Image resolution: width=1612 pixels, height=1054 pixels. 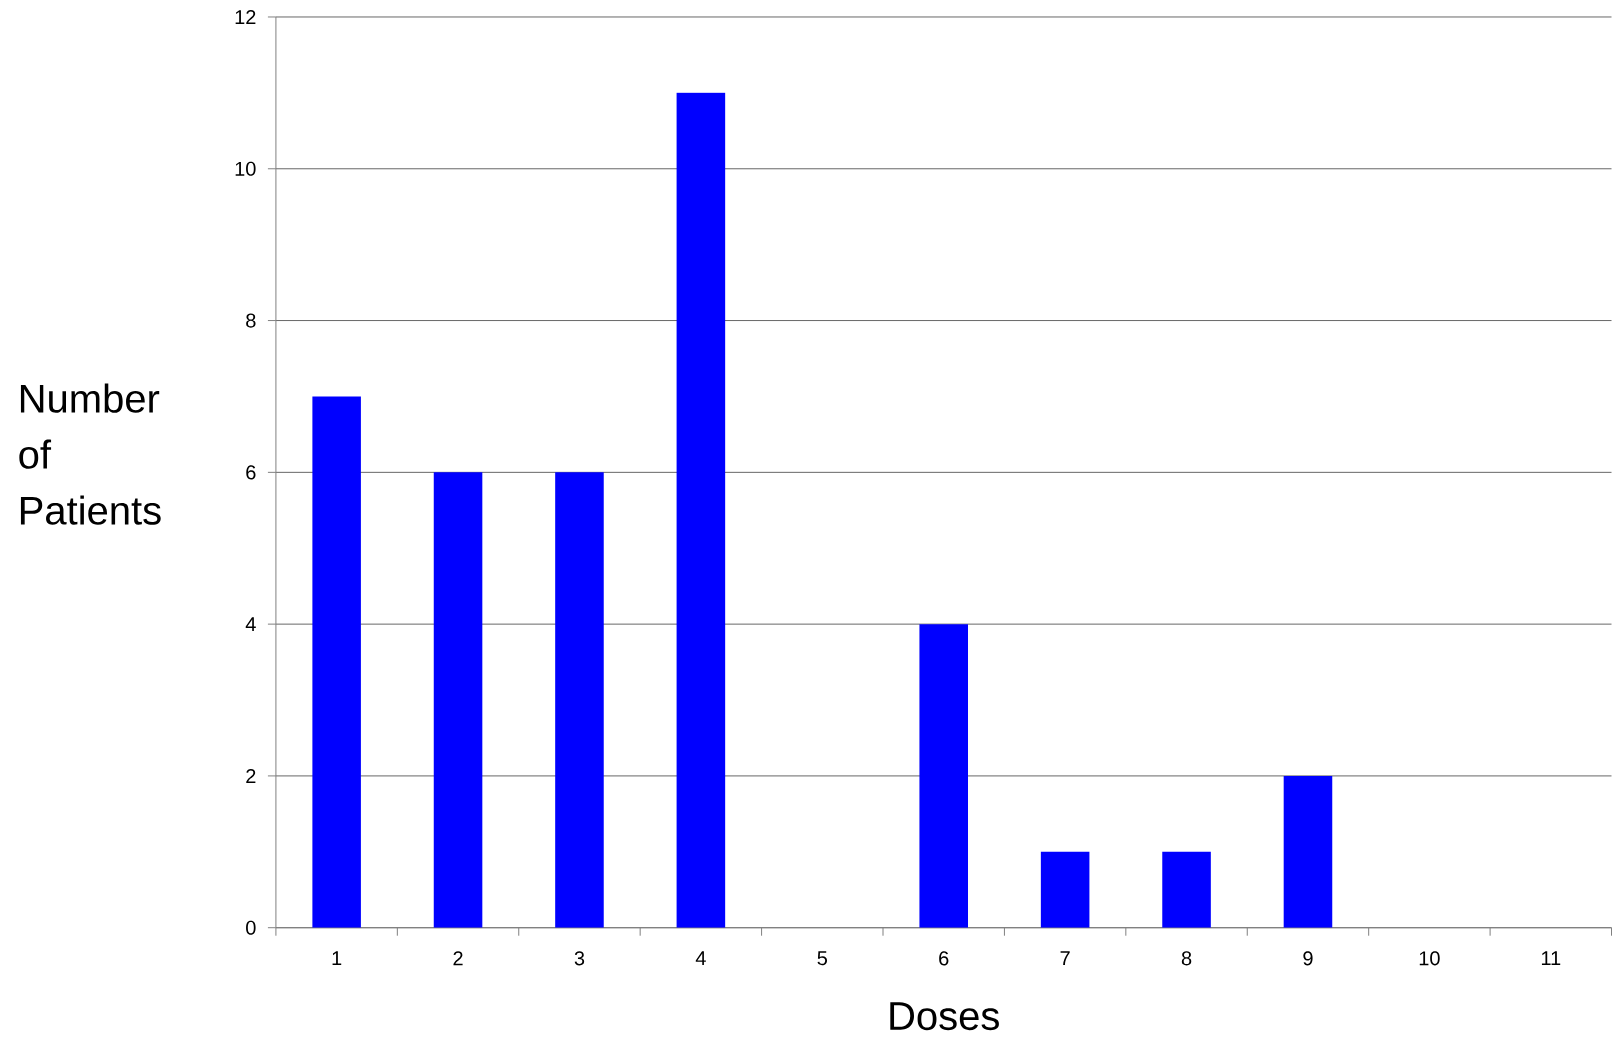 I want to click on x-tick-label: 4, so click(x=700, y=958).